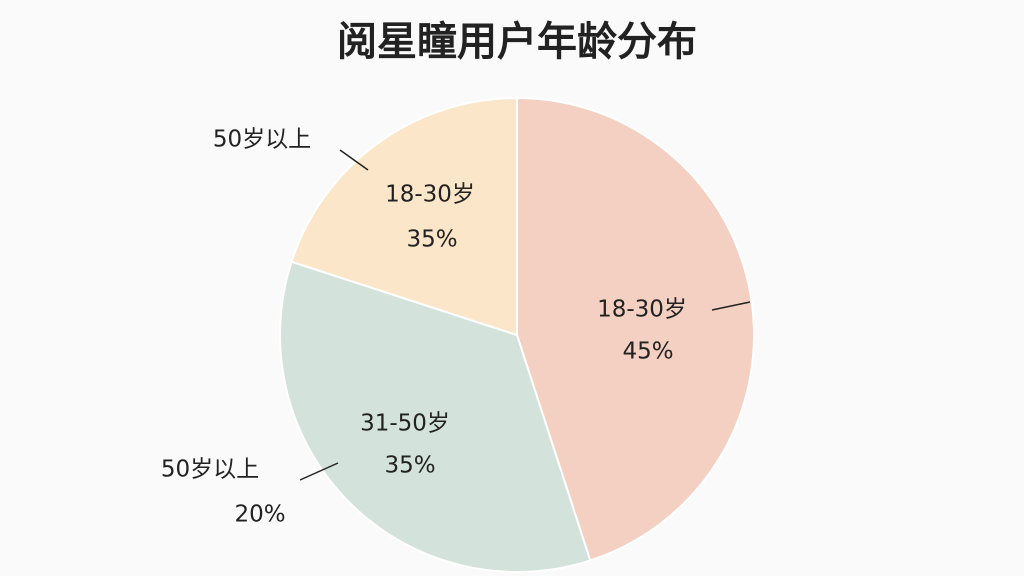  What do you see at coordinates (259, 515) in the screenshot?
I see `slice-value-label: 20%` at bounding box center [259, 515].